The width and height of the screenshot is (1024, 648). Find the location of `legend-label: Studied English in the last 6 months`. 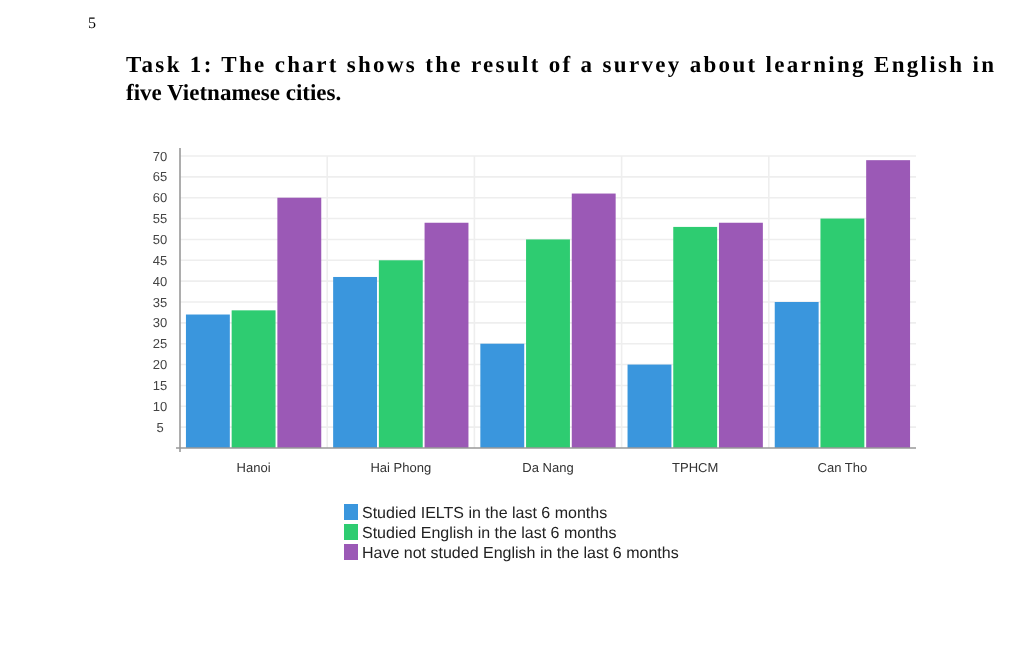

legend-label: Studied English in the last 6 months is located at coordinates (489, 533).